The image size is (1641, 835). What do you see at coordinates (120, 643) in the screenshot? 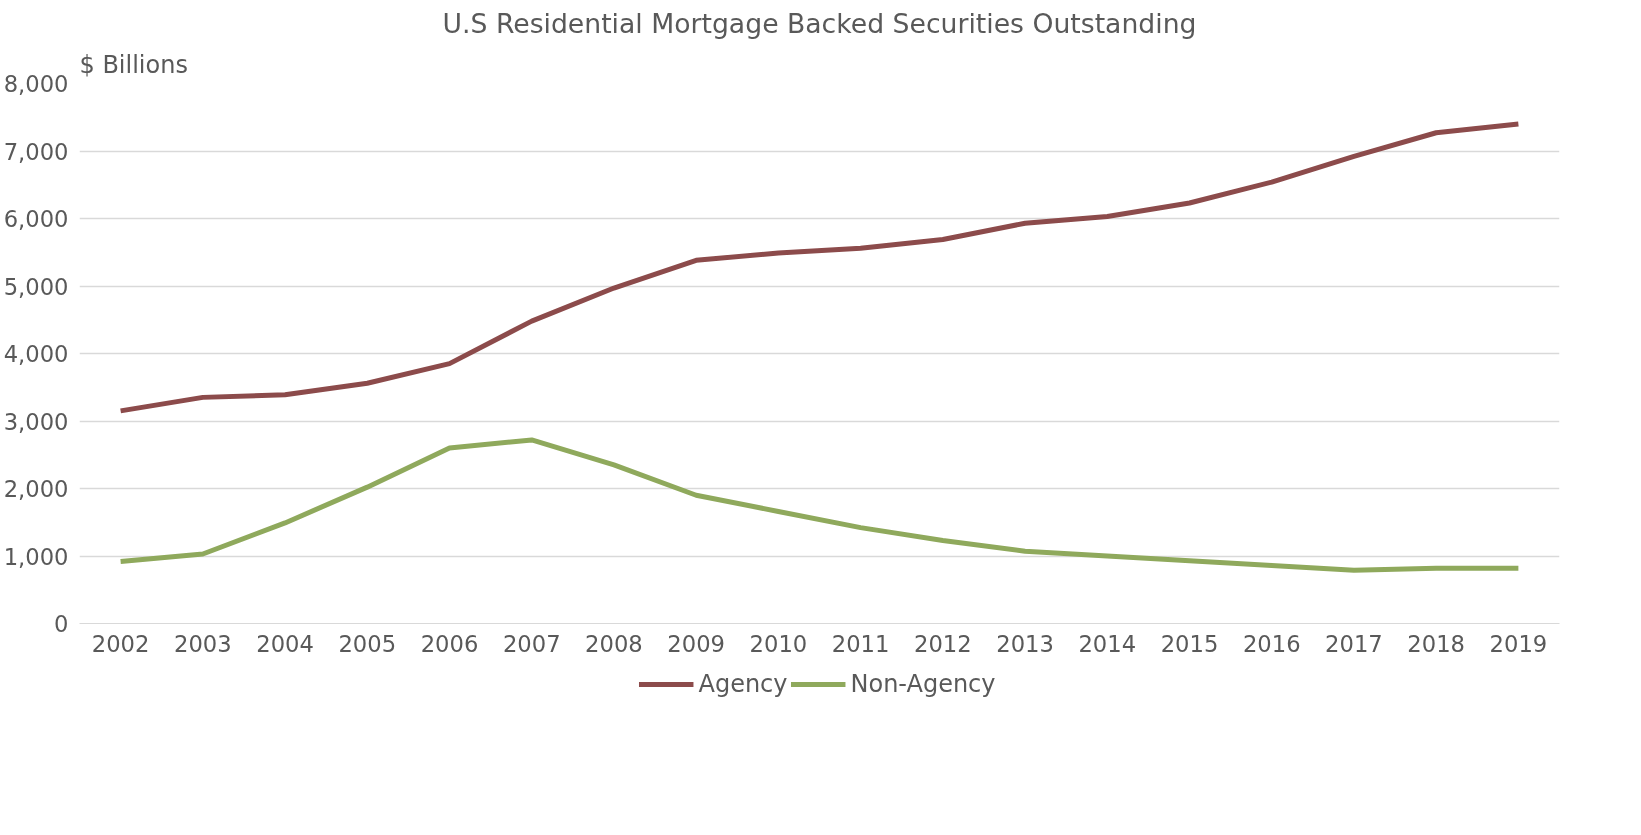
I see `x-tick-label: 2002` at bounding box center [120, 643].